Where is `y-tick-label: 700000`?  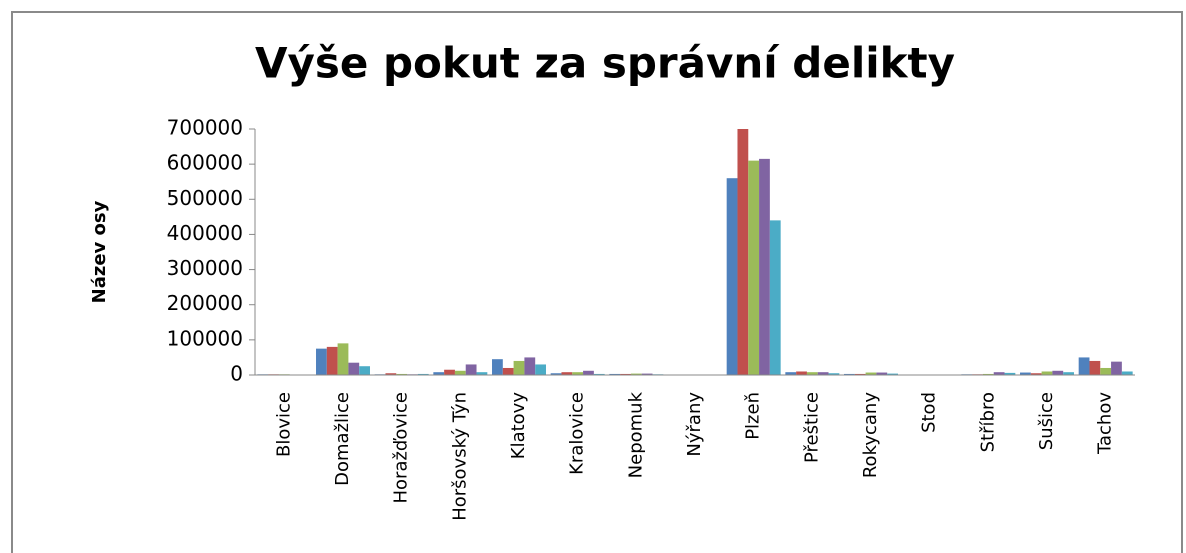 y-tick-label: 700000 is located at coordinates (205, 128).